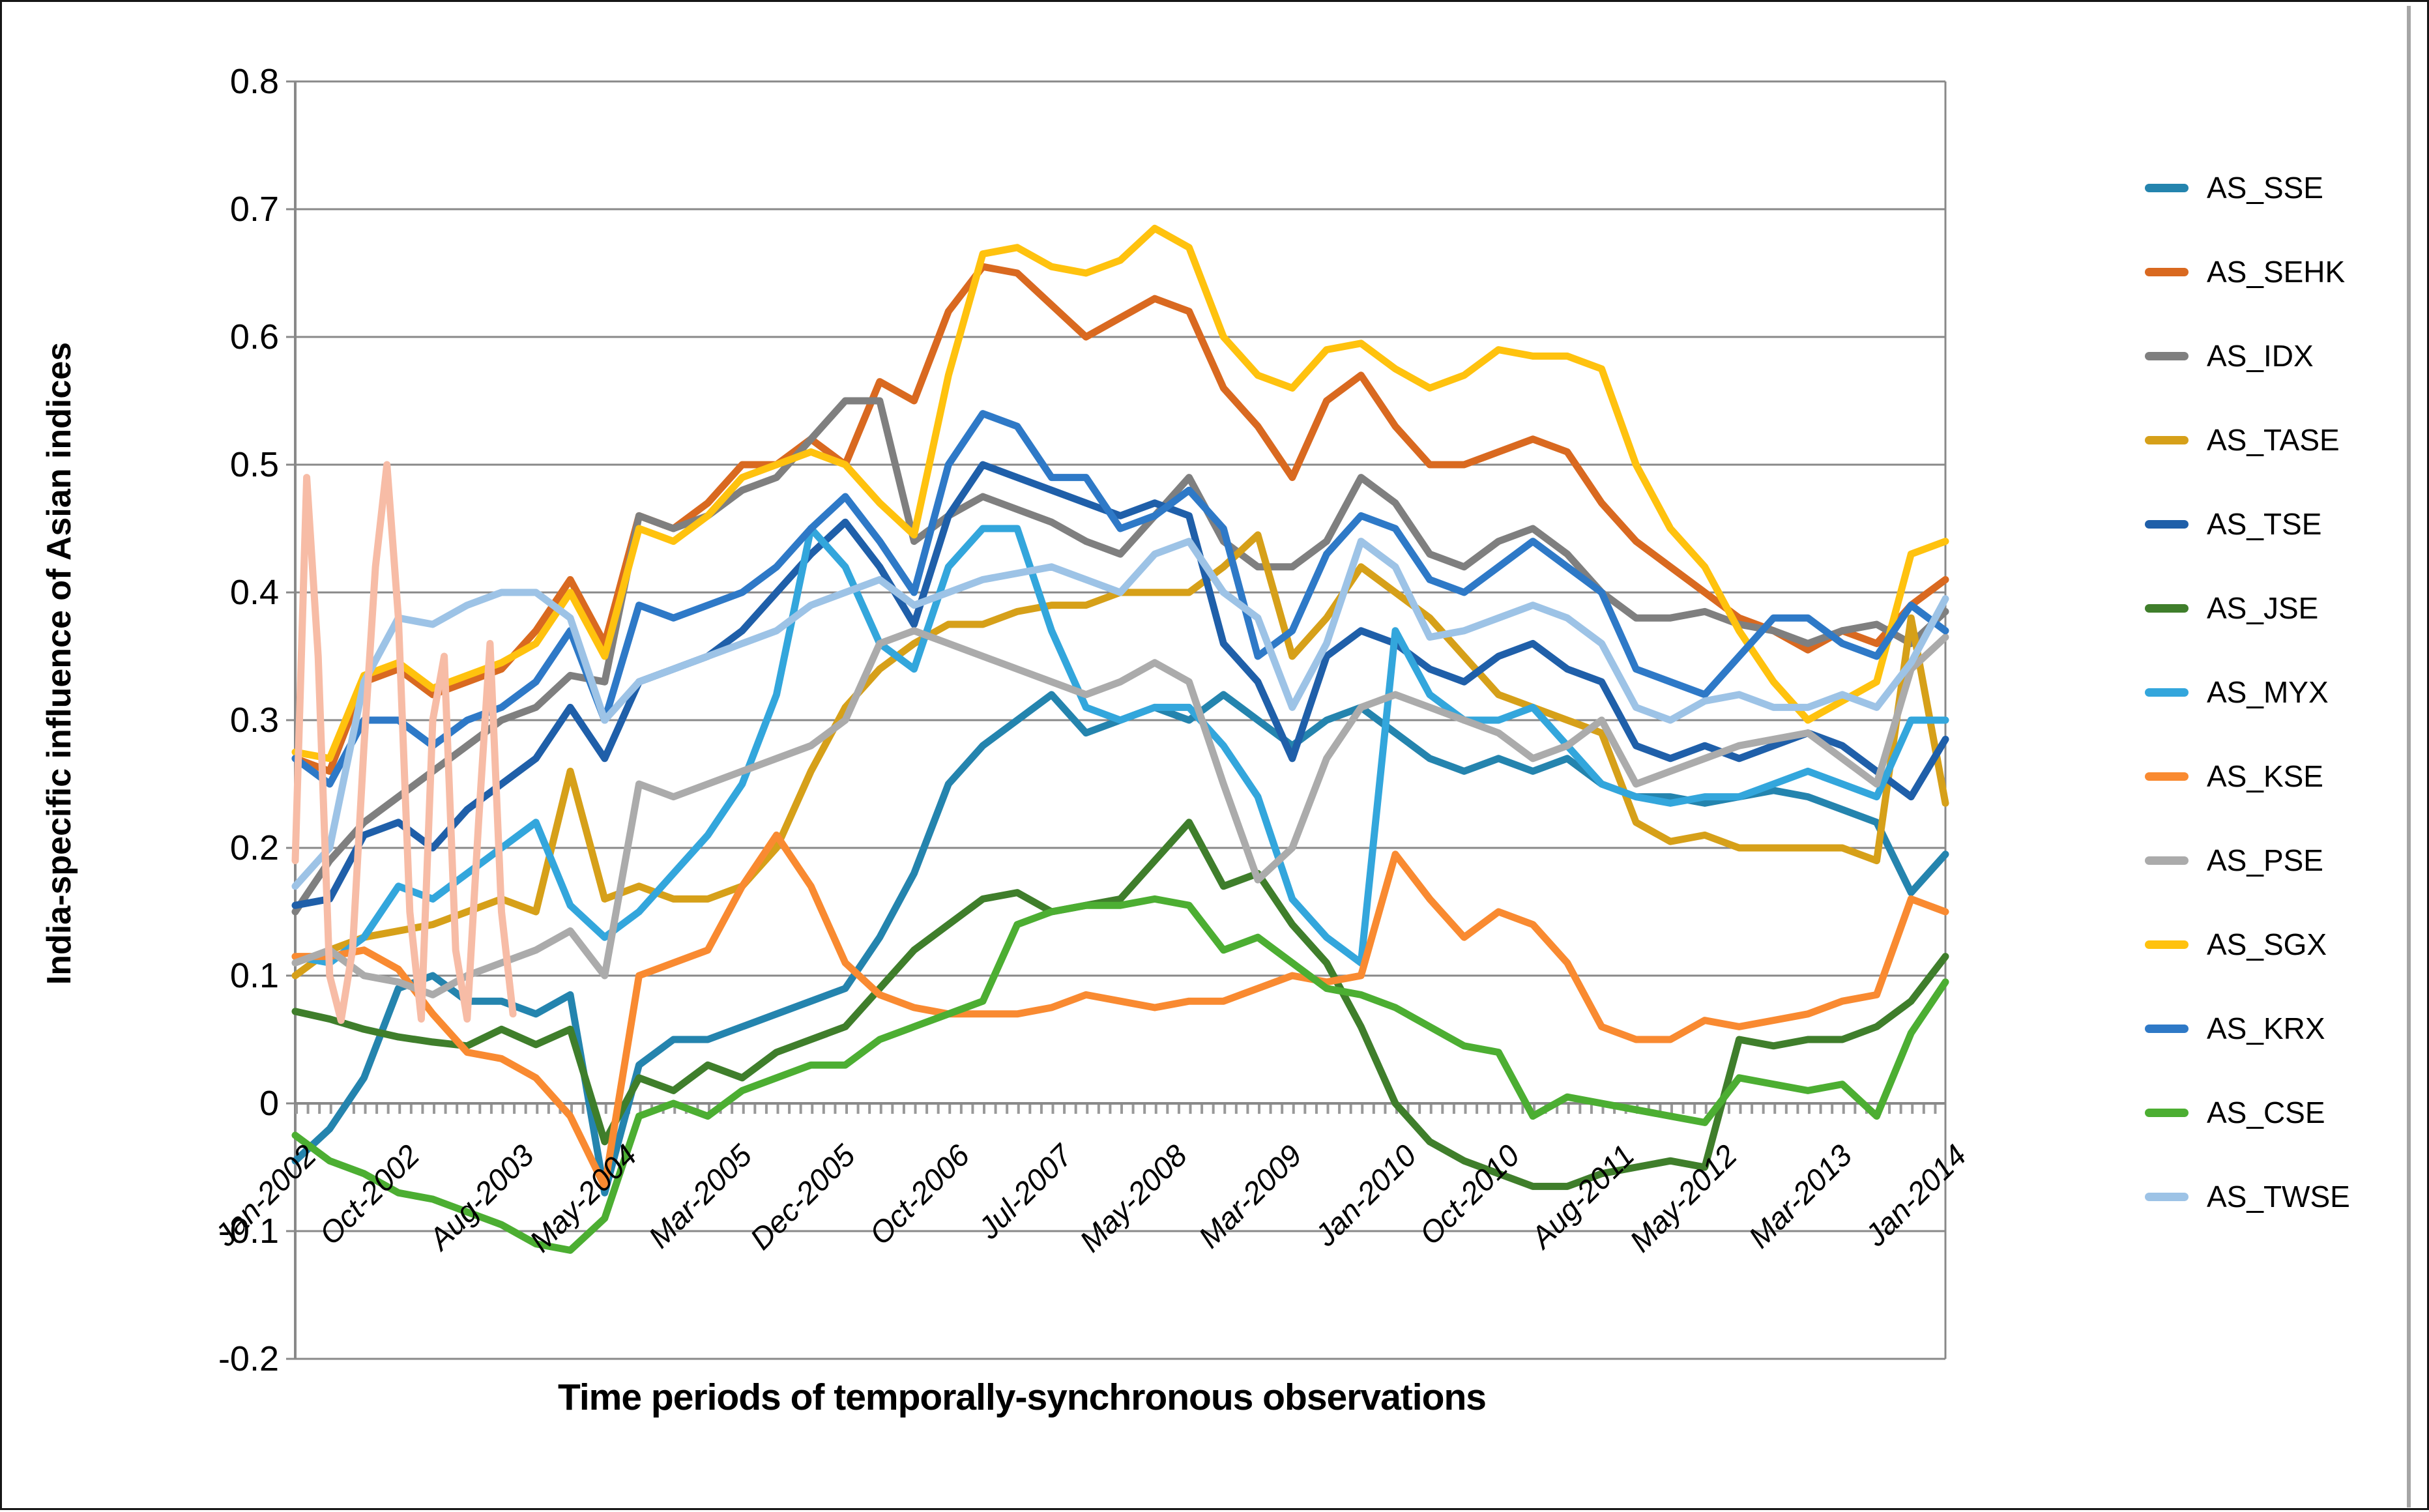  What do you see at coordinates (254, 847) in the screenshot?
I see `y-tick-label-0.2: 0.2` at bounding box center [254, 847].